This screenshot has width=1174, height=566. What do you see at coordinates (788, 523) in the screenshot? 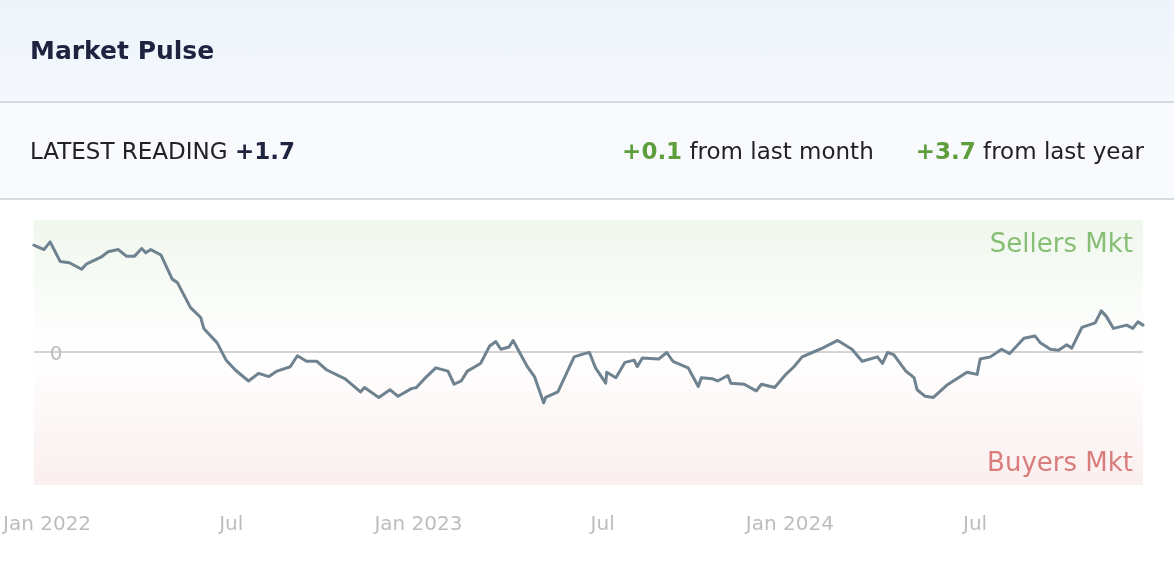
I see `x-tick-label: Jan 2024` at bounding box center [788, 523].